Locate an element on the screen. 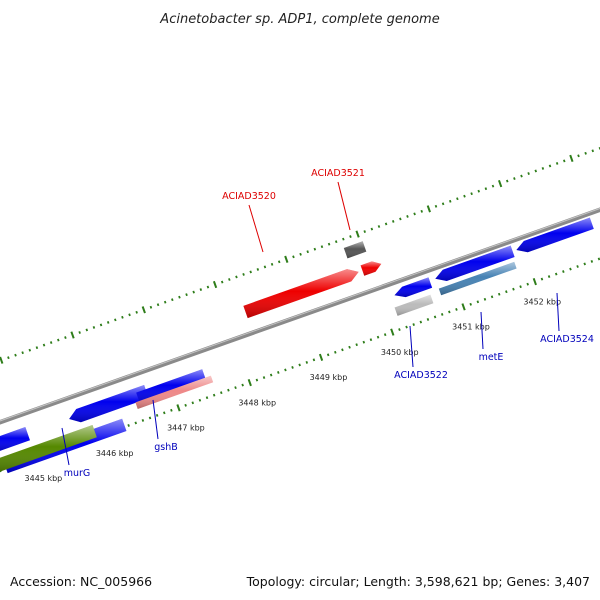 This screenshot has width=600, height=600. gene-label-aciad3521: ACIAD3521 is located at coordinates (338, 173).